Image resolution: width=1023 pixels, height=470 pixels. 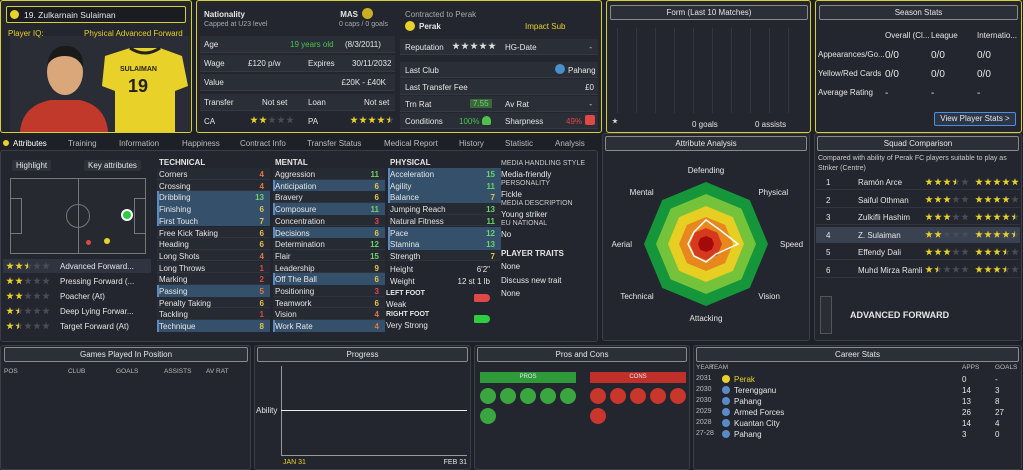 What do you see at coordinates (490, 233) in the screenshot?
I see `attr-value: 12` at bounding box center [490, 233].